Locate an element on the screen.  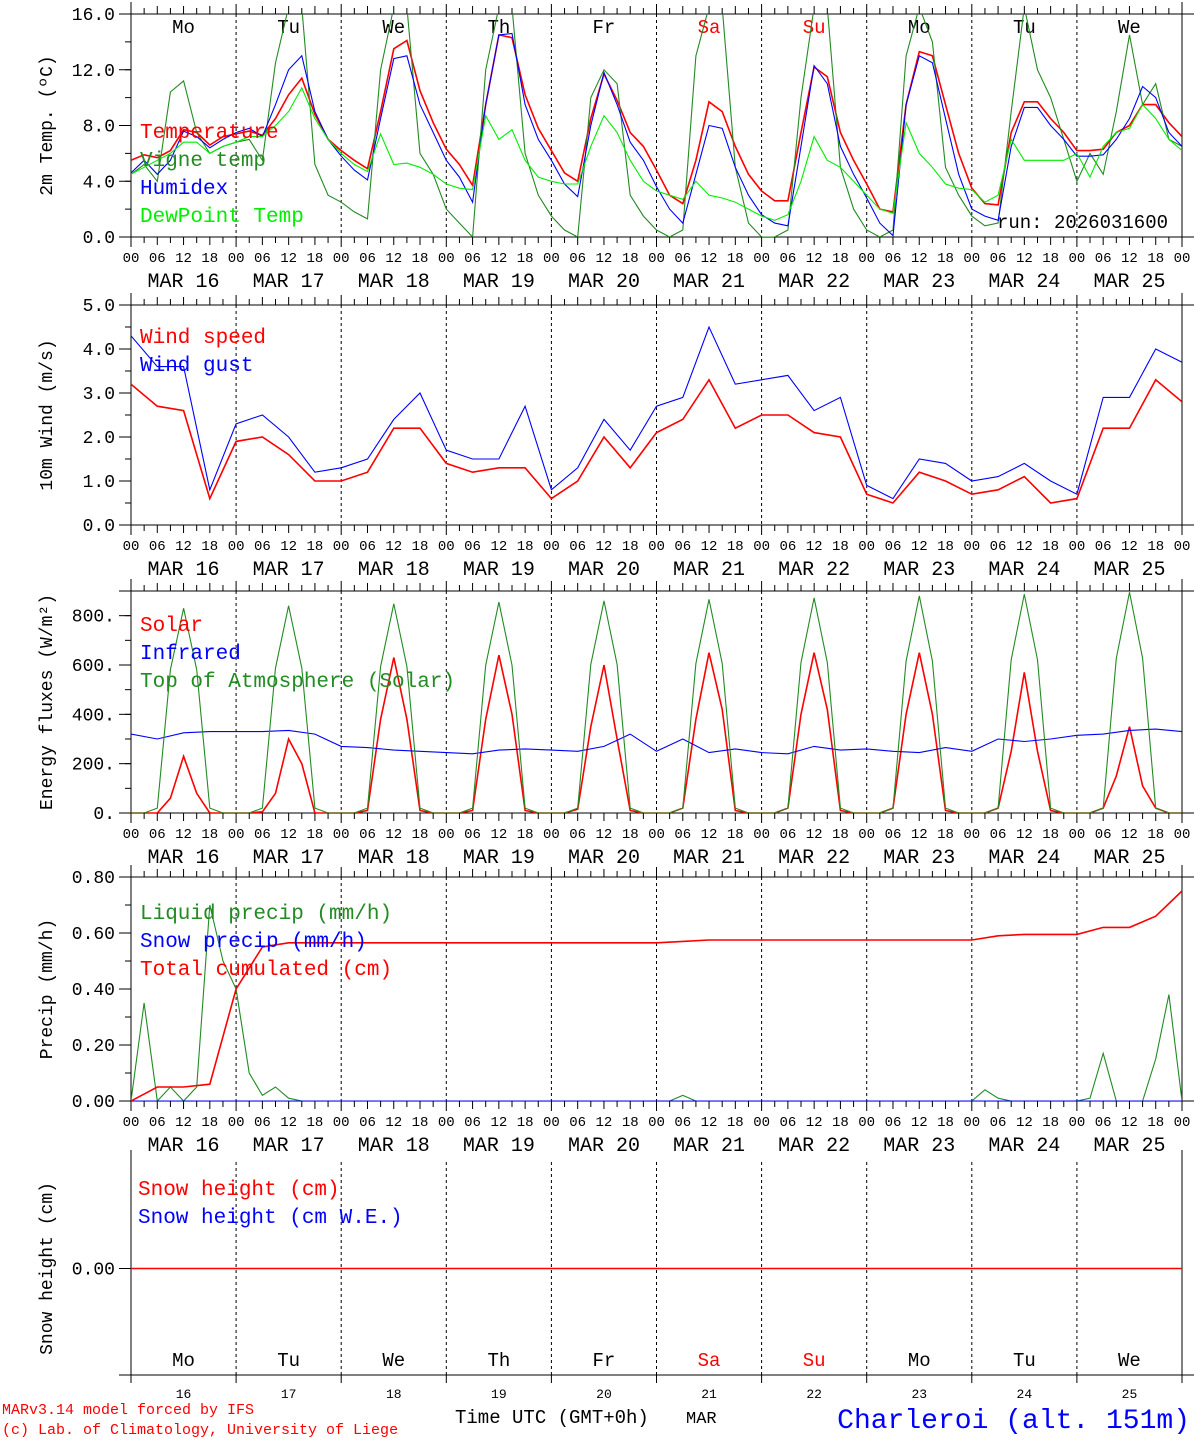
legend-entry: Snow height (cm) is located at coordinates (239, 1190).